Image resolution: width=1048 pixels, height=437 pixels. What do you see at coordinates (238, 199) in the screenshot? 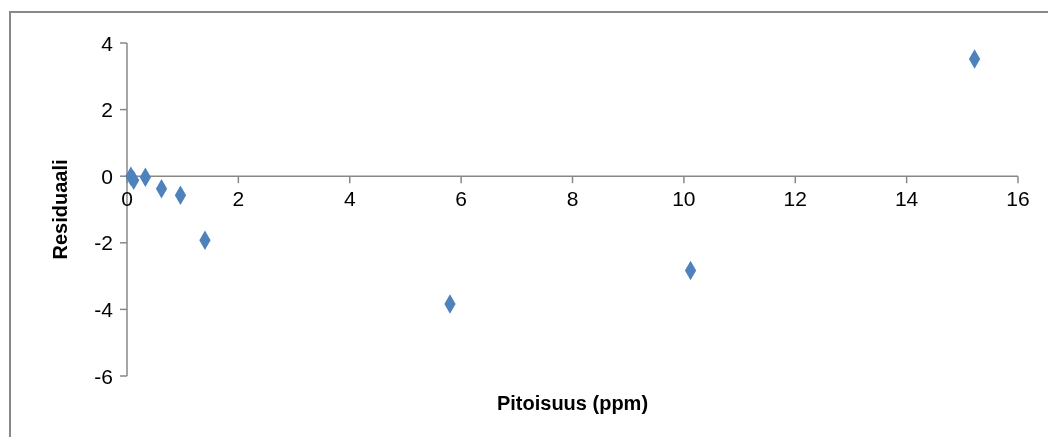
I see `x-tick-label: 2` at bounding box center [238, 199].